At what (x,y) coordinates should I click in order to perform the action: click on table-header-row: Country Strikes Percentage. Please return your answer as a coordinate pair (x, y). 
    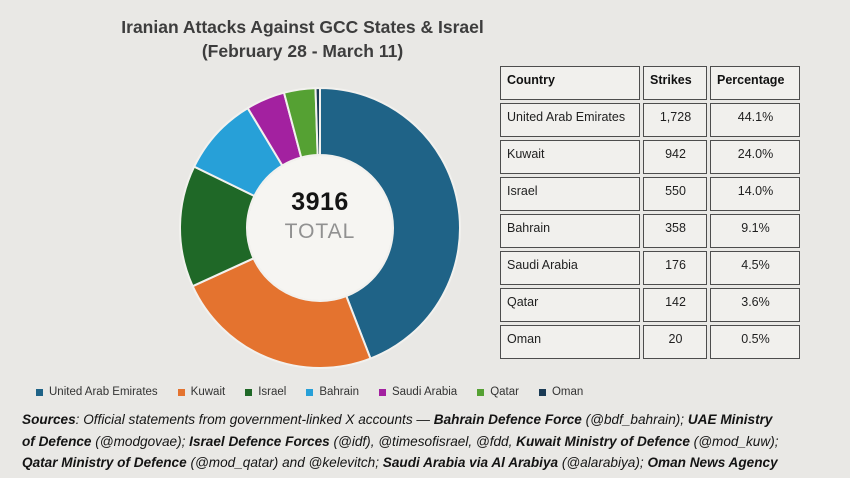
    Looking at the image, I should click on (650, 83).